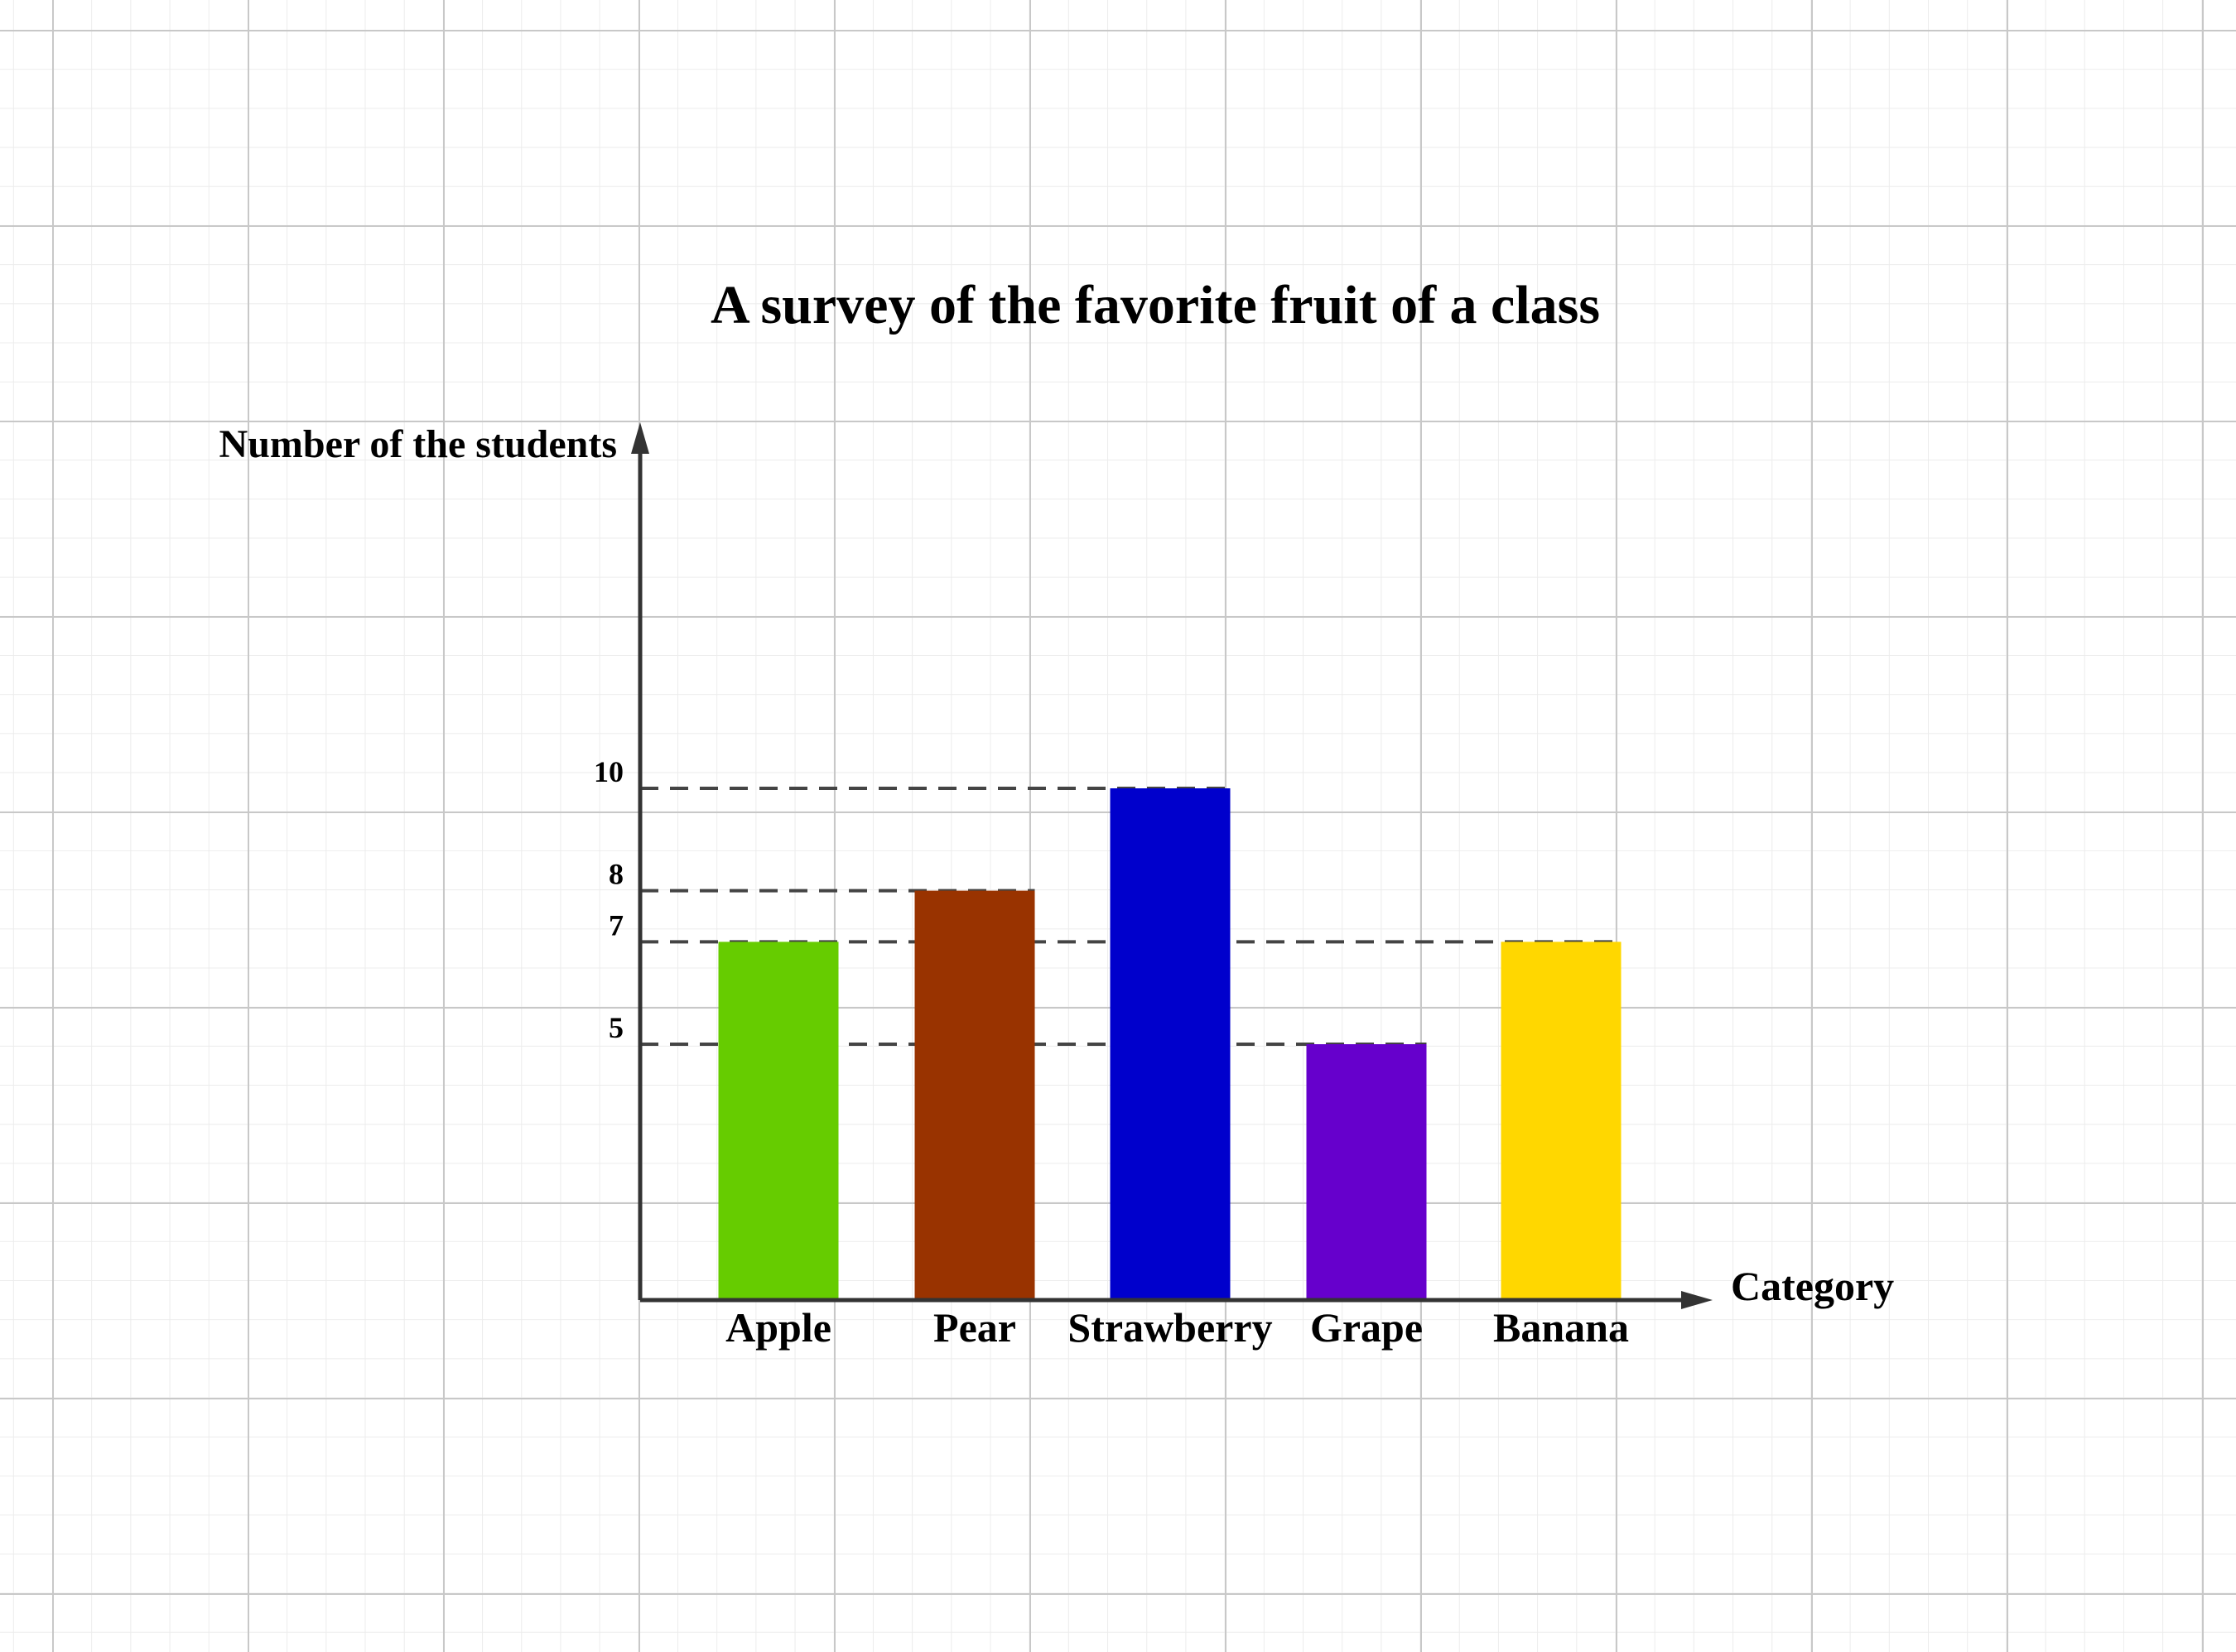 The image size is (2236, 1652). I want to click on x-tick-pear: Pear, so click(975, 1327).